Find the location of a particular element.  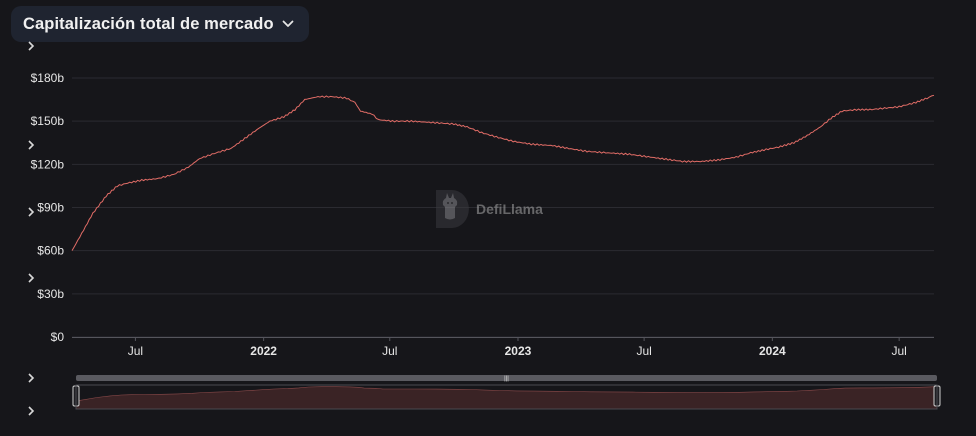

y-tick-label: $180b is located at coordinates (48, 78).